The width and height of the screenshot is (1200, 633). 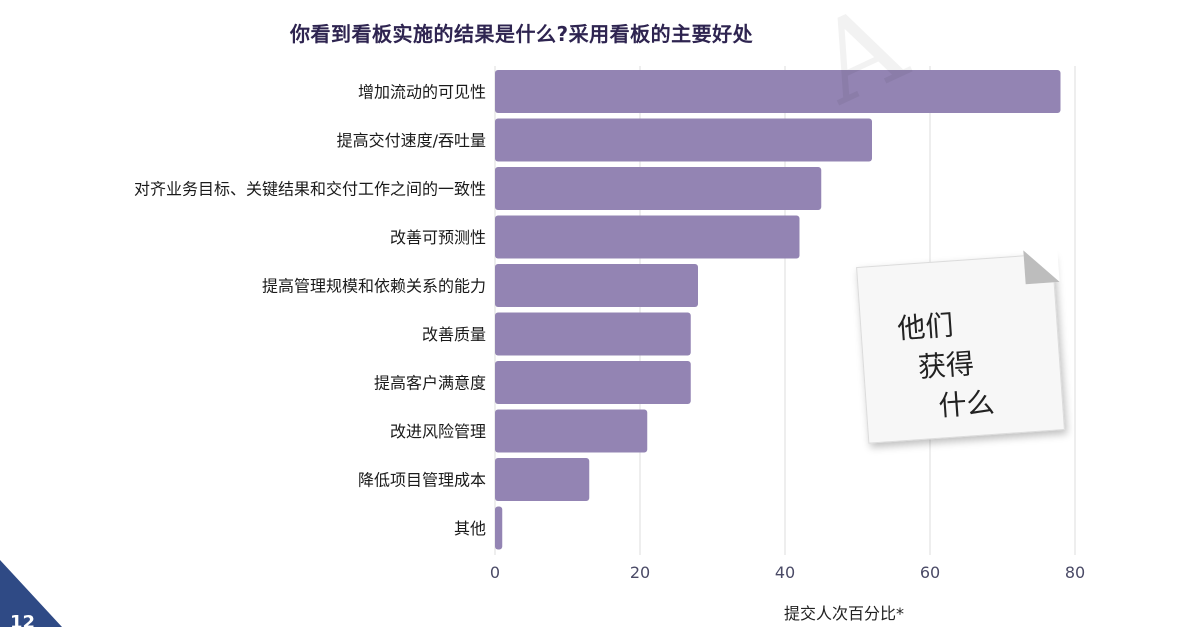 I want to click on category-label: 改善可预测性, so click(x=438, y=237).